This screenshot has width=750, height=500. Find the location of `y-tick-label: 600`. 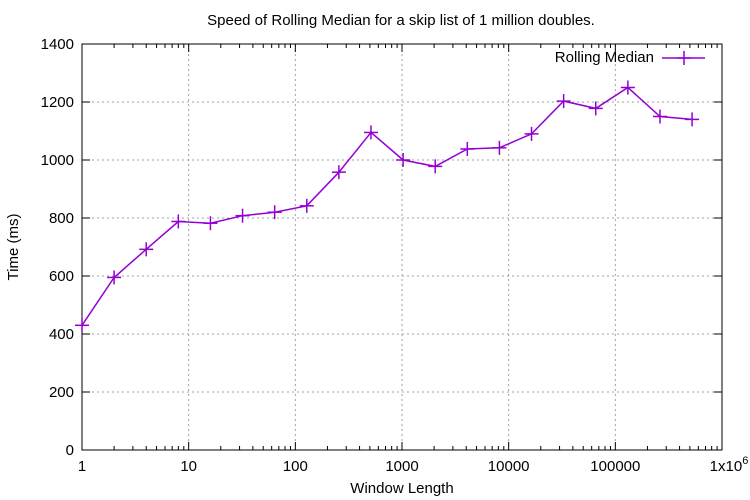

y-tick-label: 600 is located at coordinates (61, 276).